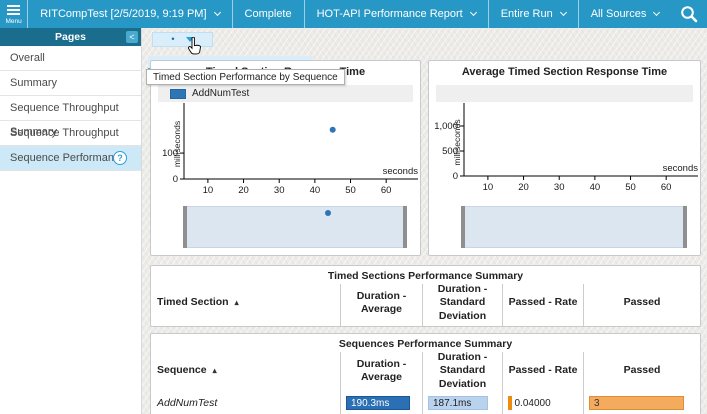 The height and width of the screenshot is (414, 707). I want to click on sources-selector: All Sources, so click(625, 14).